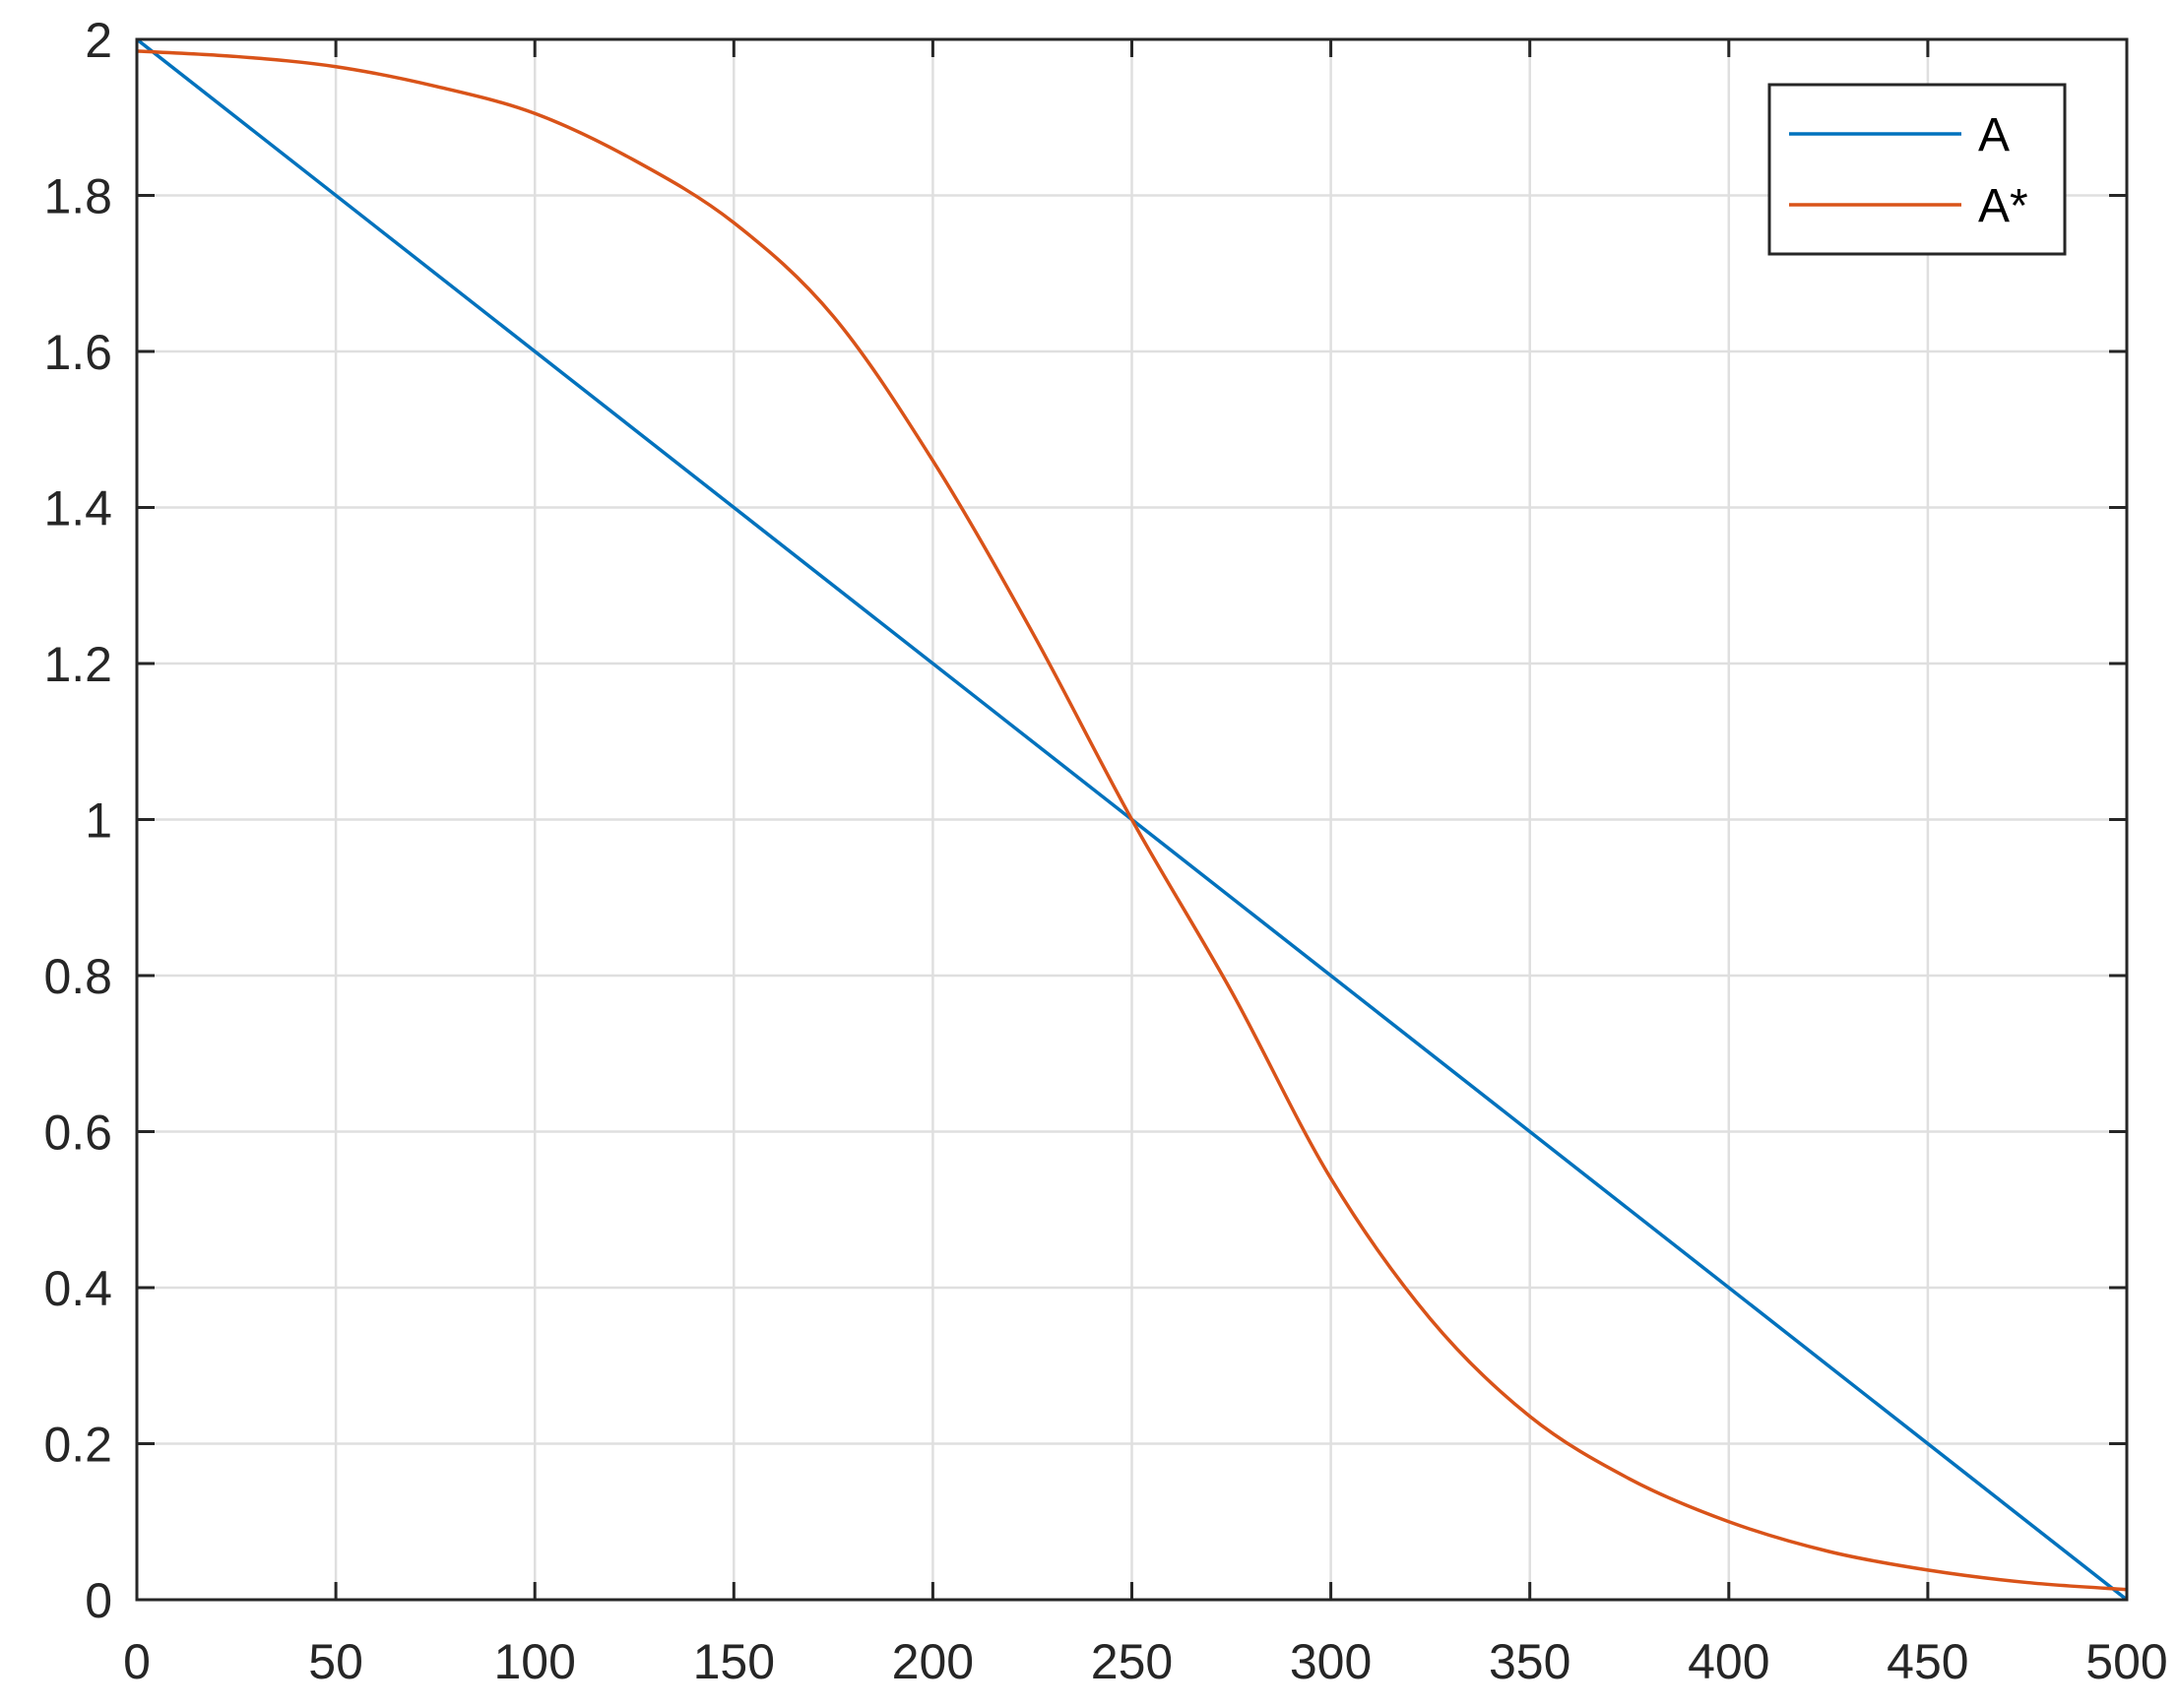 The width and height of the screenshot is (2178, 1708). I want to click on y-tick-label: 0, so click(98, 1600).